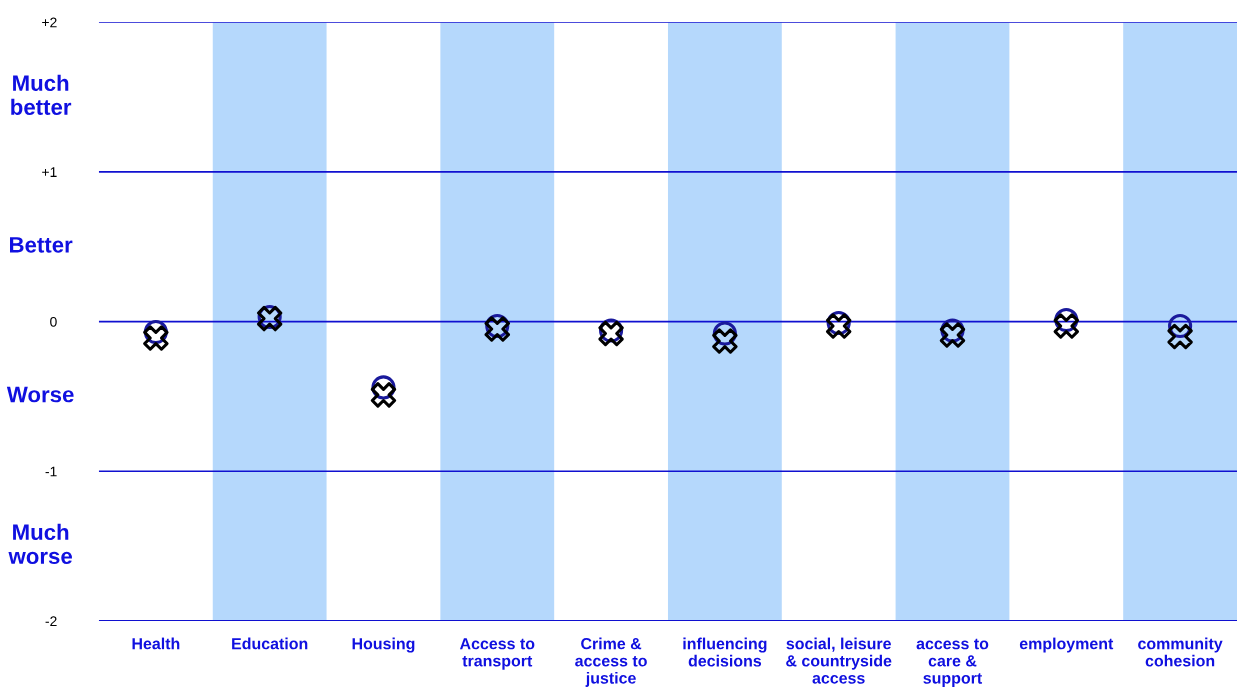  Describe the element at coordinates (40, 544) in the screenshot. I see `text: Much worse` at that location.